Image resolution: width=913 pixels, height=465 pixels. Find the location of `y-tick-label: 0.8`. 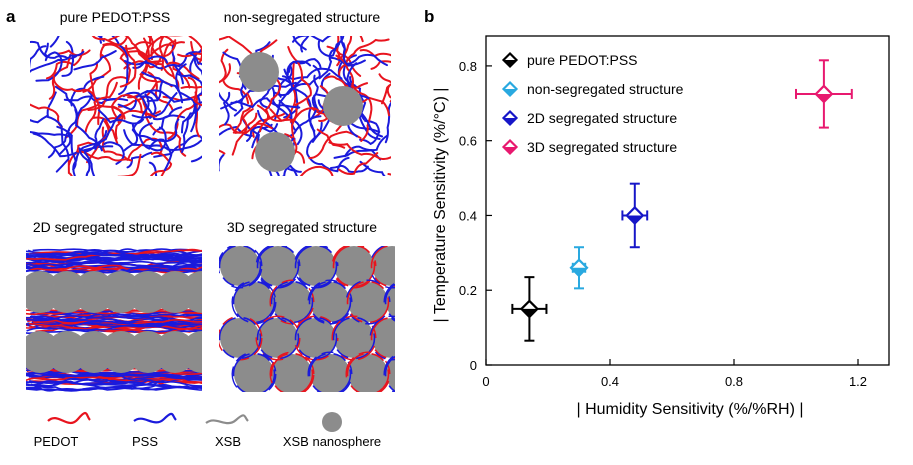

y-tick-label: 0.8 is located at coordinates (468, 66).